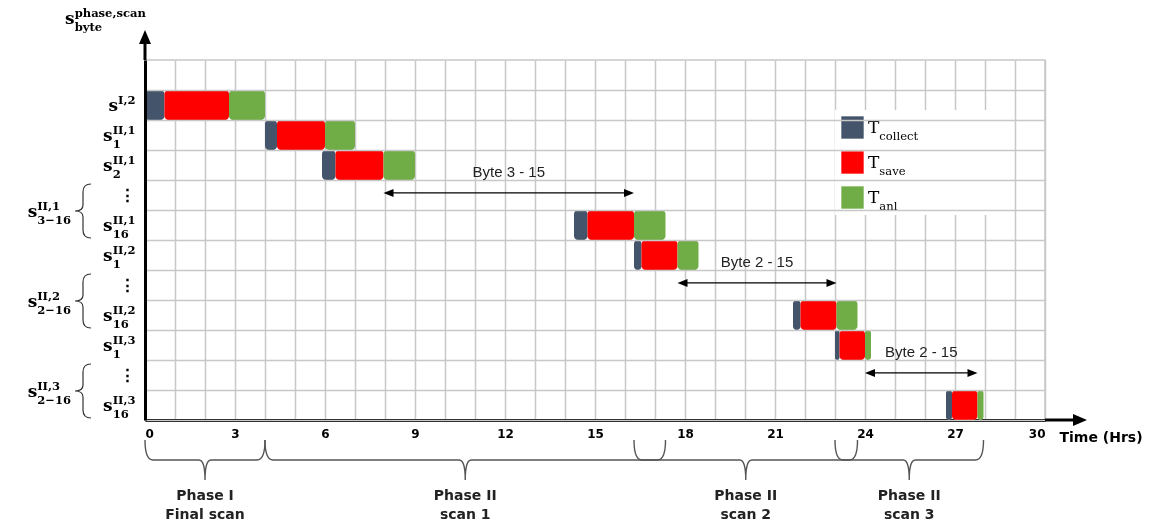 This screenshot has width=1152, height=531. What do you see at coordinates (746, 504) in the screenshot?
I see `text: Phase II scan 2` at bounding box center [746, 504].